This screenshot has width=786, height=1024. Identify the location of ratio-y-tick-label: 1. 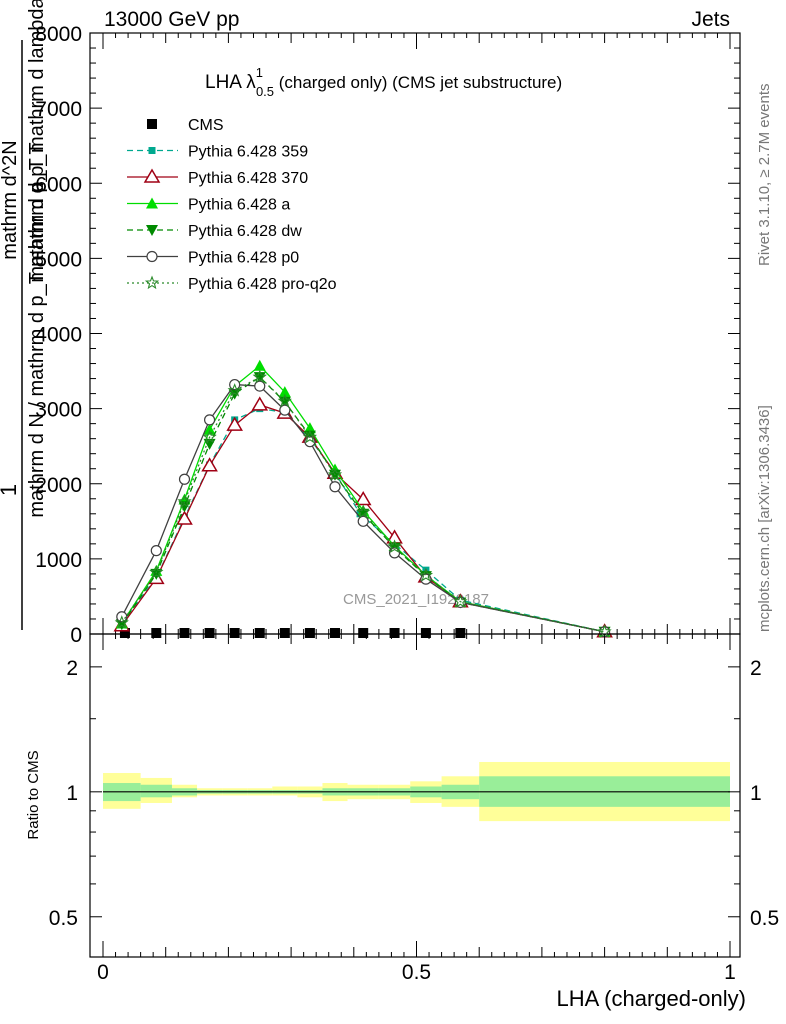
(72, 793).